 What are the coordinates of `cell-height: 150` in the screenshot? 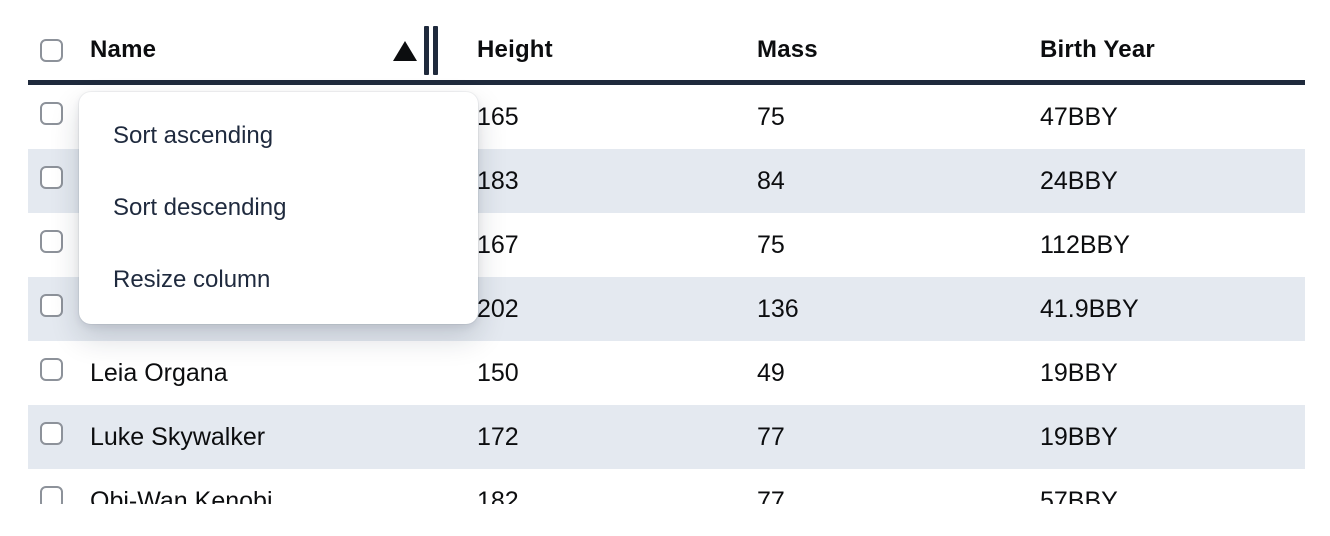 It's located at (498, 372).